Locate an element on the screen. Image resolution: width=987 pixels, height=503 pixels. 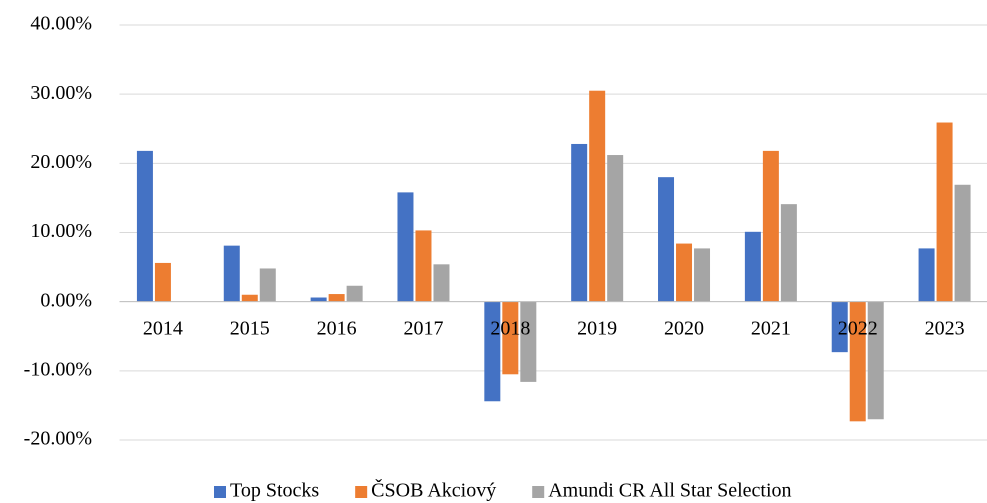
x-tick-label: 2016 is located at coordinates (337, 328).